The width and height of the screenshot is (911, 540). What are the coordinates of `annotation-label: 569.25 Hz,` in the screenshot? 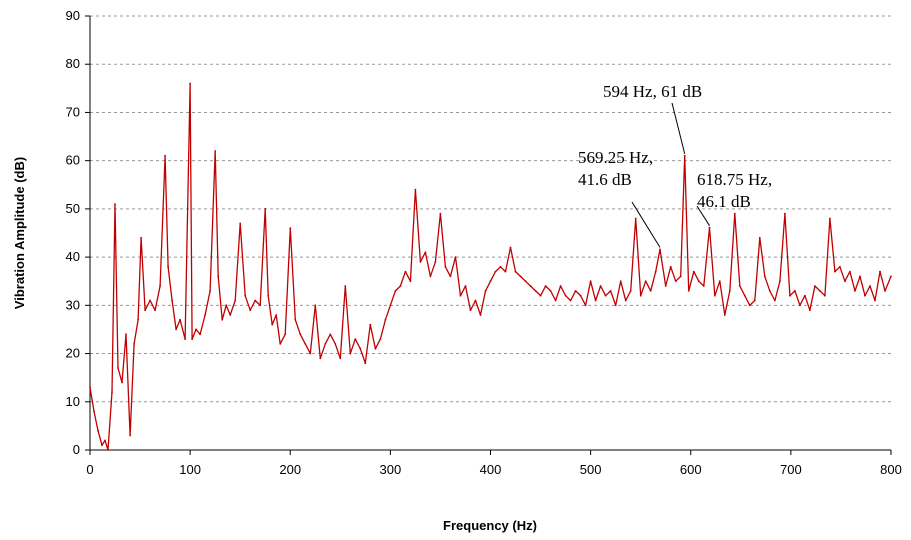 It's located at (615, 157).